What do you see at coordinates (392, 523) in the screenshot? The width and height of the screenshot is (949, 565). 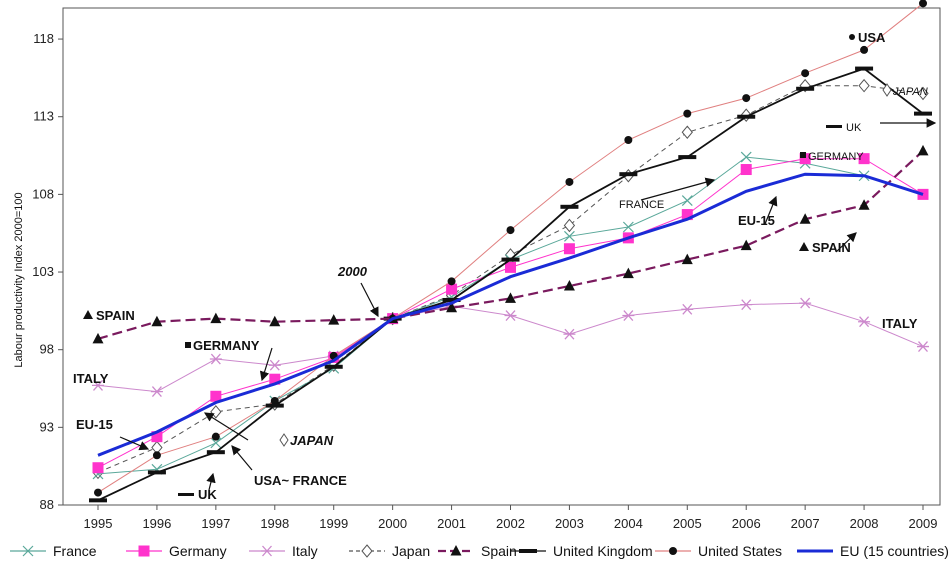 I see `x-tick-label: 2000` at bounding box center [392, 523].